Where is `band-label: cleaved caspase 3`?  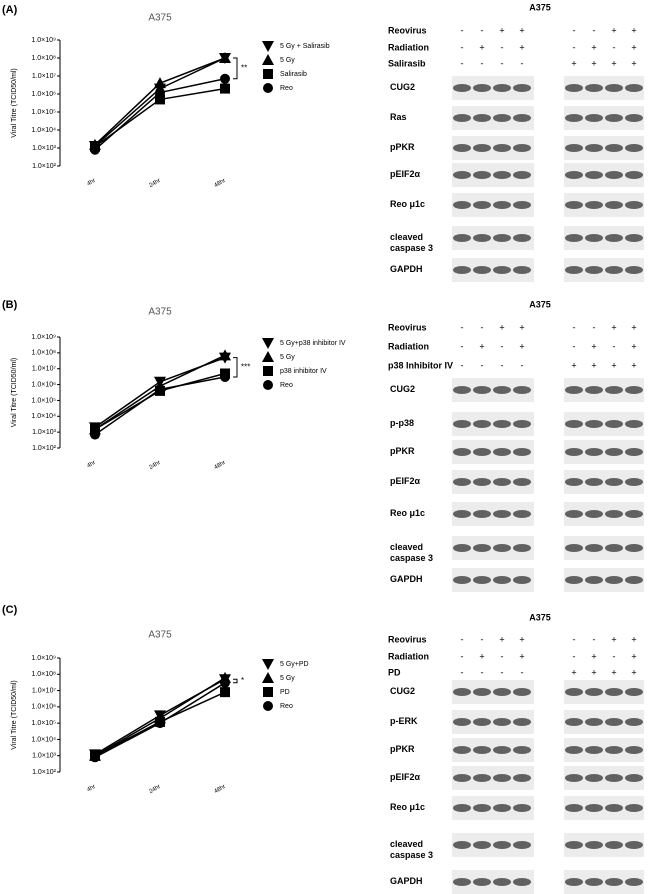
band-label: cleaved caspase 3 is located at coordinates (412, 552).